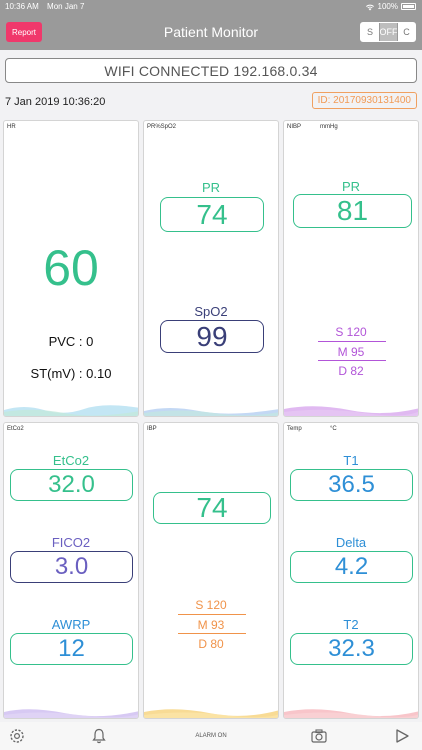  What do you see at coordinates (71, 624) in the screenshot?
I see `awrp-label: AWRP` at bounding box center [71, 624].